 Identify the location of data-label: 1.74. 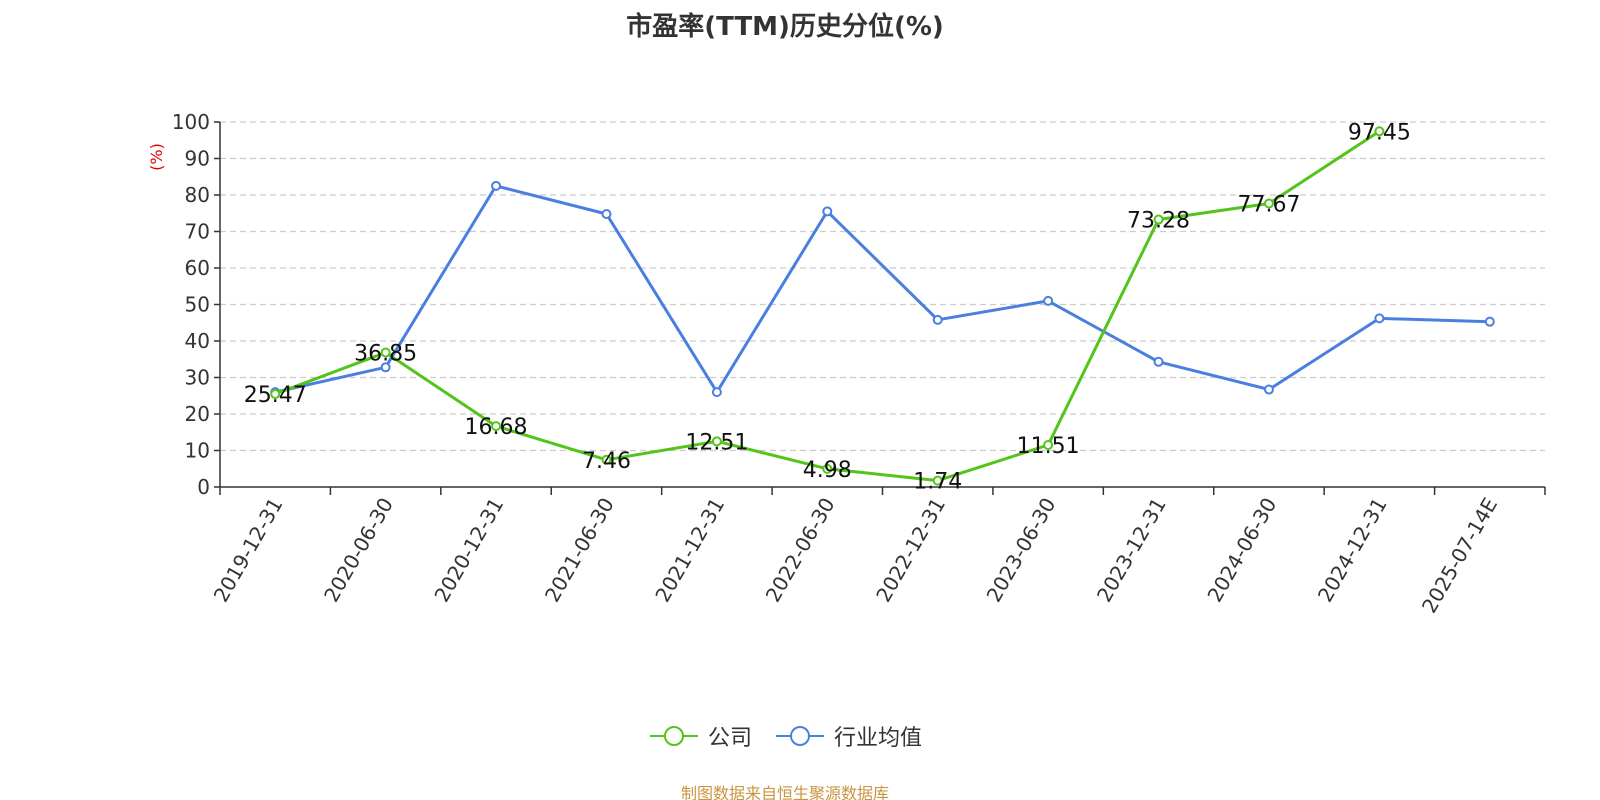
(937, 482).